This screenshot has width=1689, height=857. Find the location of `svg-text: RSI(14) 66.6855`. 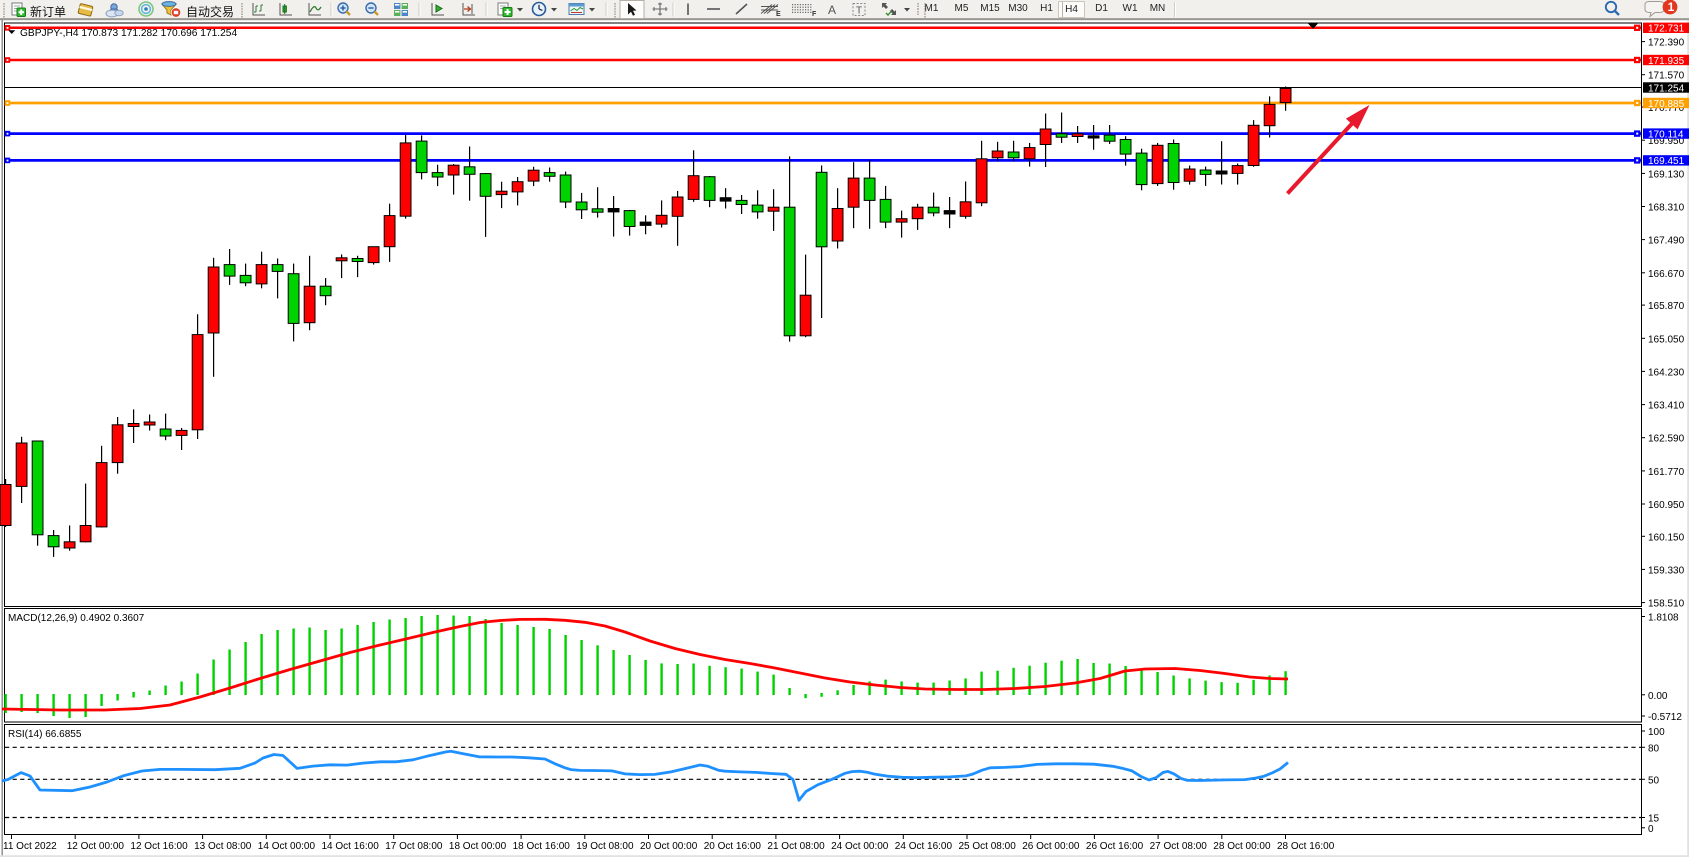

svg-text: RSI(14) 66.6855 is located at coordinates (45, 734).